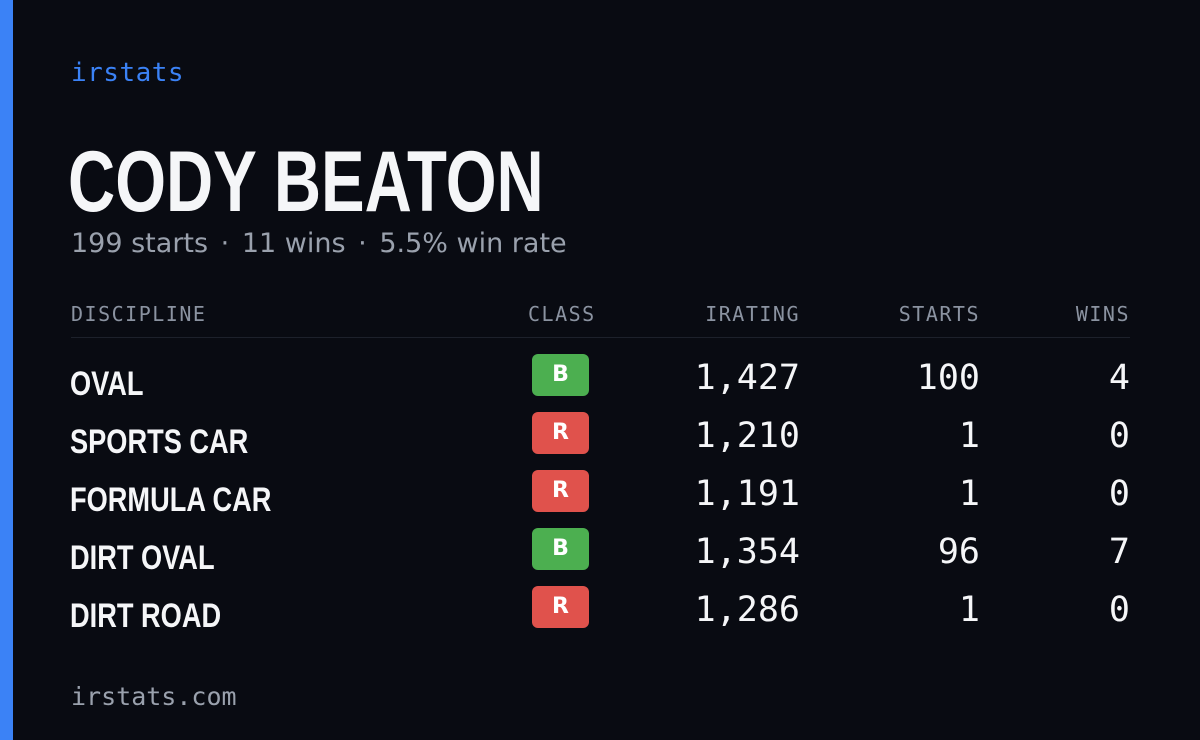 The width and height of the screenshot is (1200, 740). Describe the element at coordinates (958, 552) in the screenshot. I see `starts-value: 96` at that location.